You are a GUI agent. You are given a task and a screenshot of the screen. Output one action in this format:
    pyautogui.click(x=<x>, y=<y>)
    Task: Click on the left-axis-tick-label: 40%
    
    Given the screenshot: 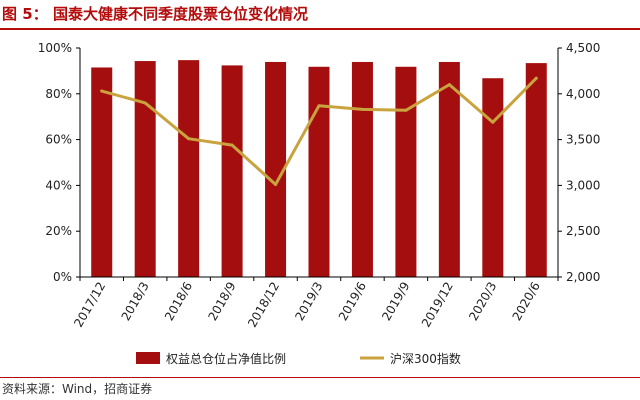 What is the action you would take?
    pyautogui.click(x=58, y=185)
    